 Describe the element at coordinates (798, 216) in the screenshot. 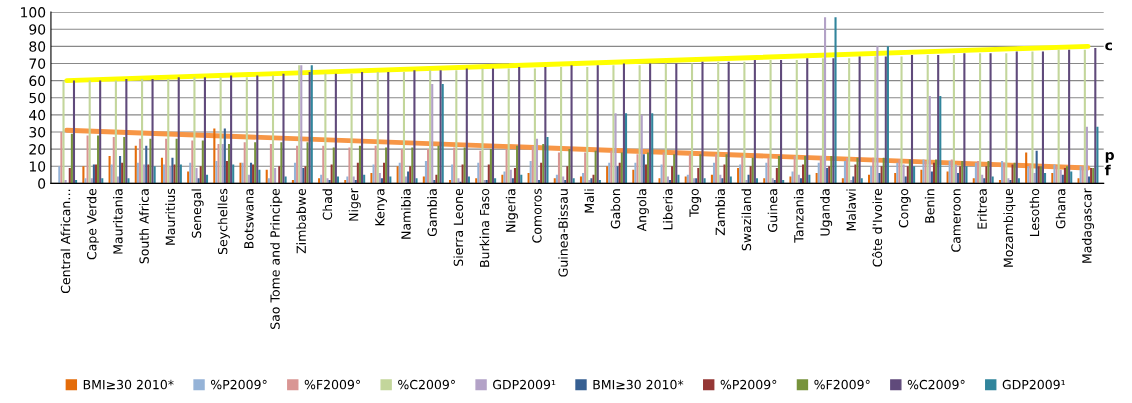

I see `x-tick-label: Tanzania` at that location.